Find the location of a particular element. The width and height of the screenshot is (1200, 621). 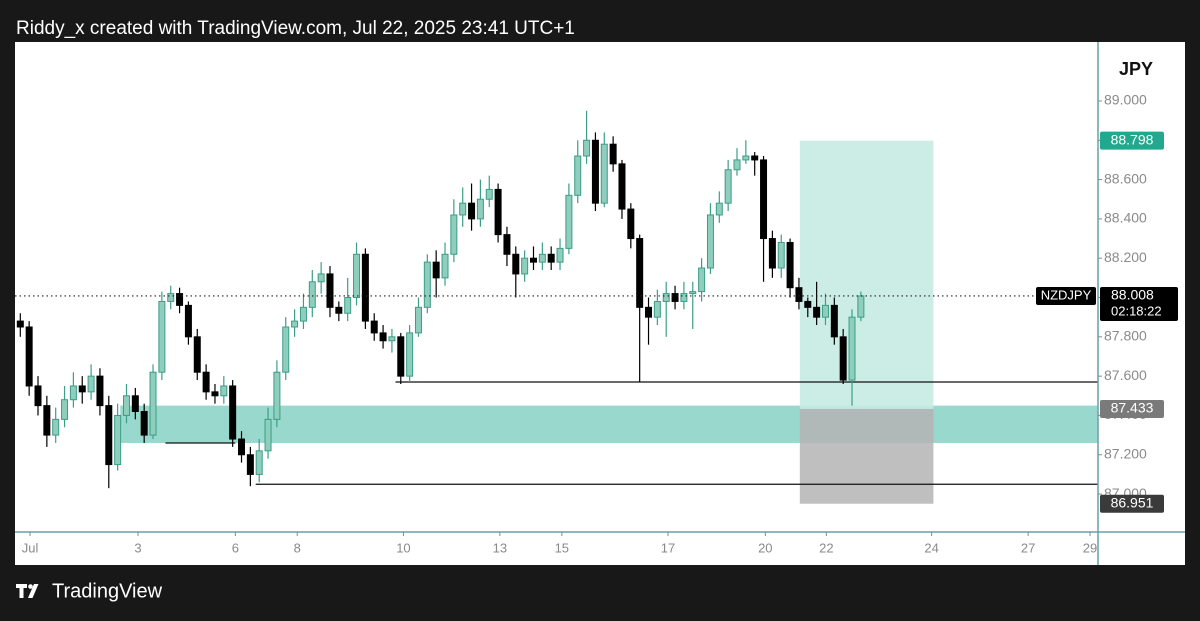

stop-label: 86.951 is located at coordinates (1132, 502).